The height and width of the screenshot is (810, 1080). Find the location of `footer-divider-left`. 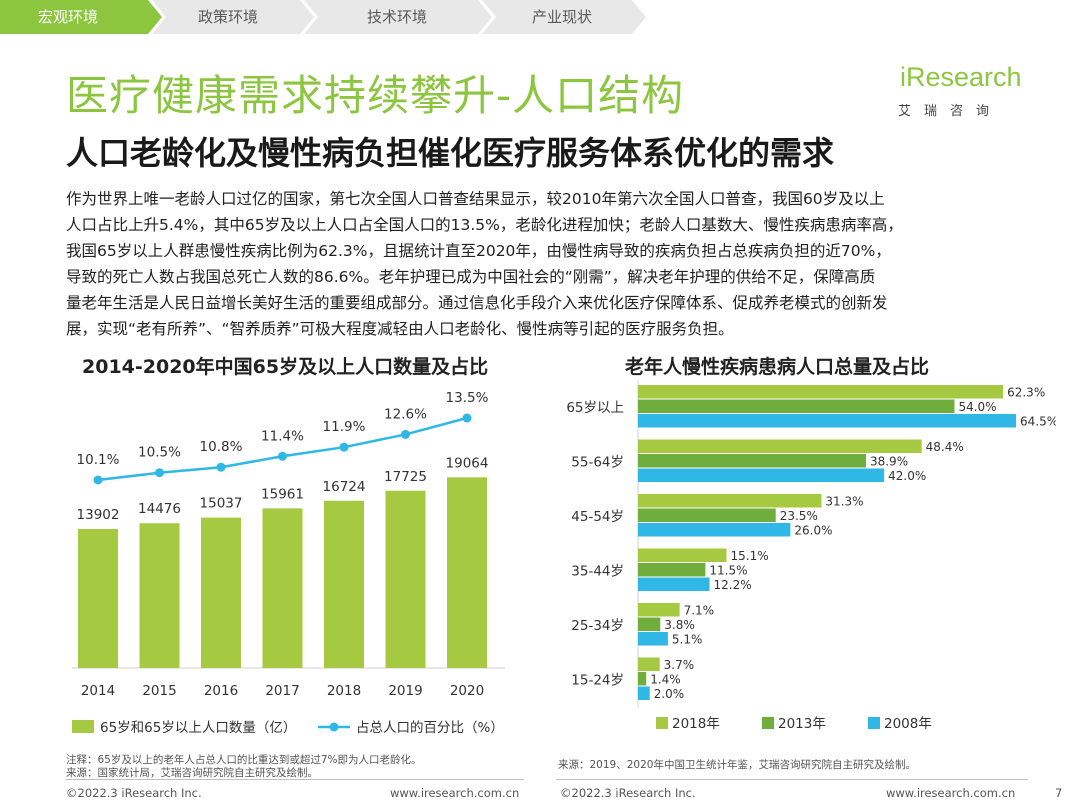

footer-divider-left is located at coordinates (295, 779).